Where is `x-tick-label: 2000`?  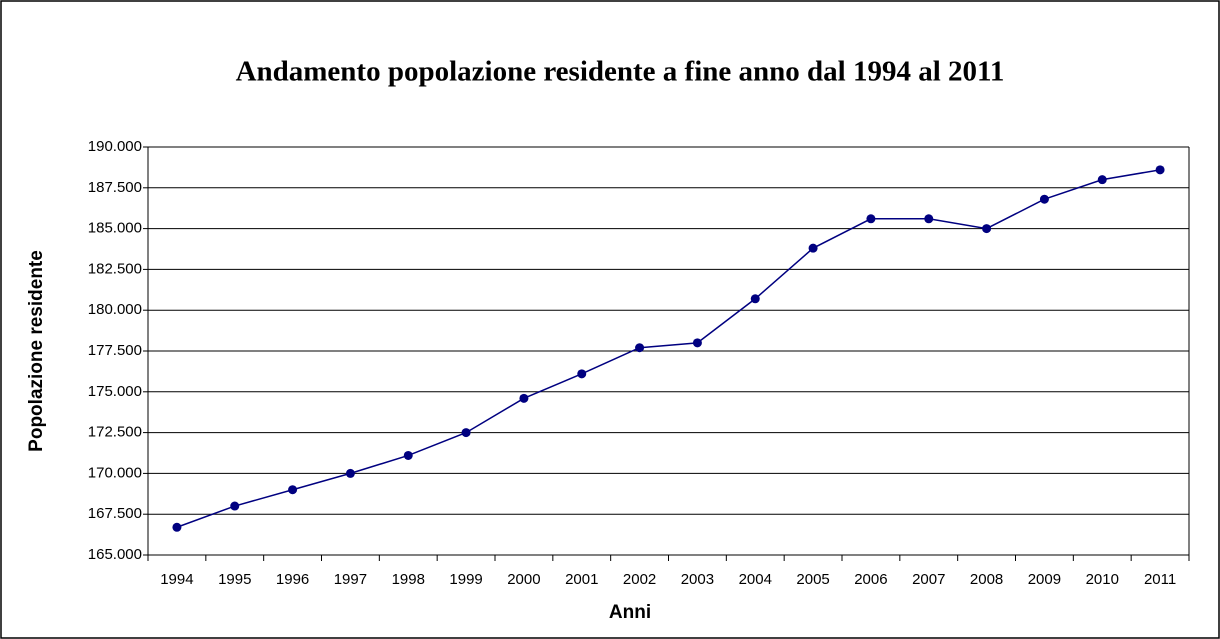 x-tick-label: 2000 is located at coordinates (523, 579).